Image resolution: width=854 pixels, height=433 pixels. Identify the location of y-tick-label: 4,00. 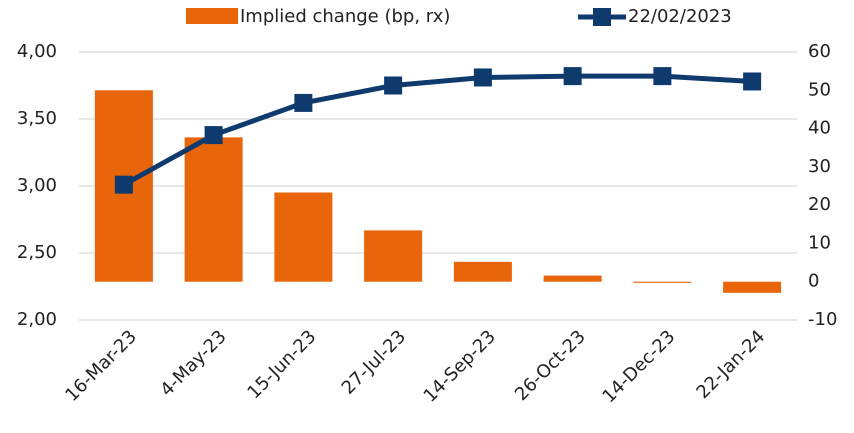
(37, 51).